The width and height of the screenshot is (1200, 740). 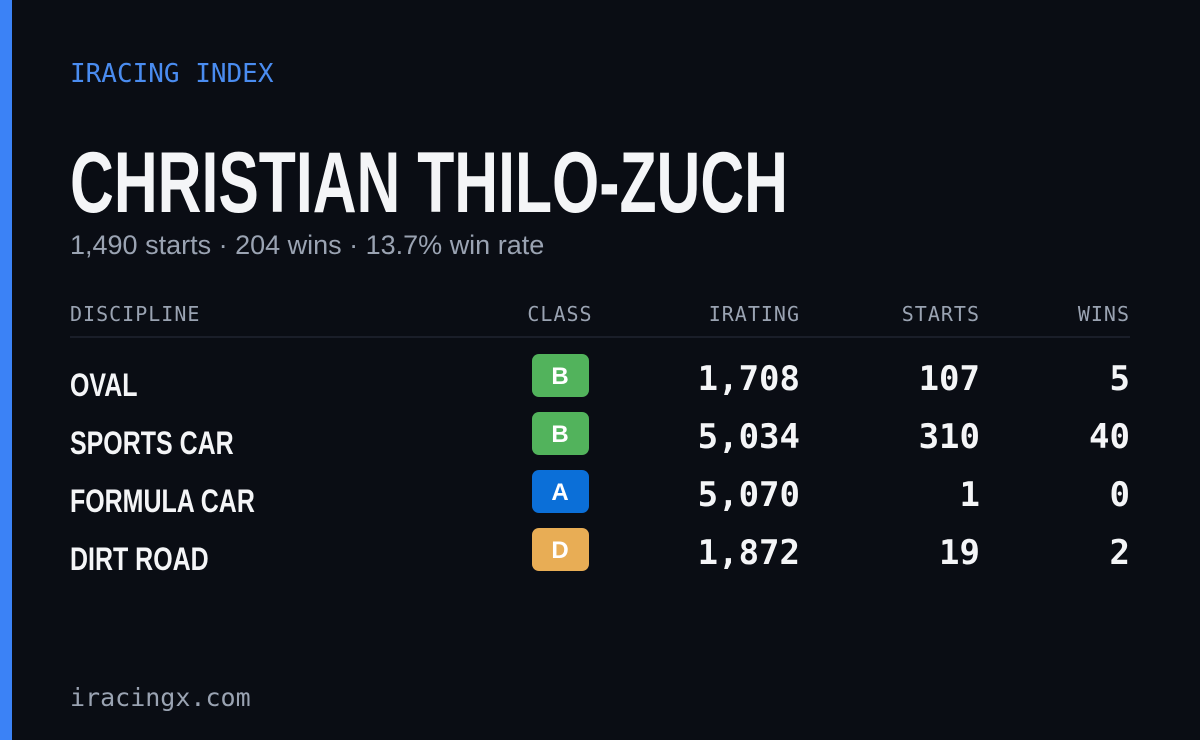 I want to click on irating: 1,872, so click(x=749, y=553).